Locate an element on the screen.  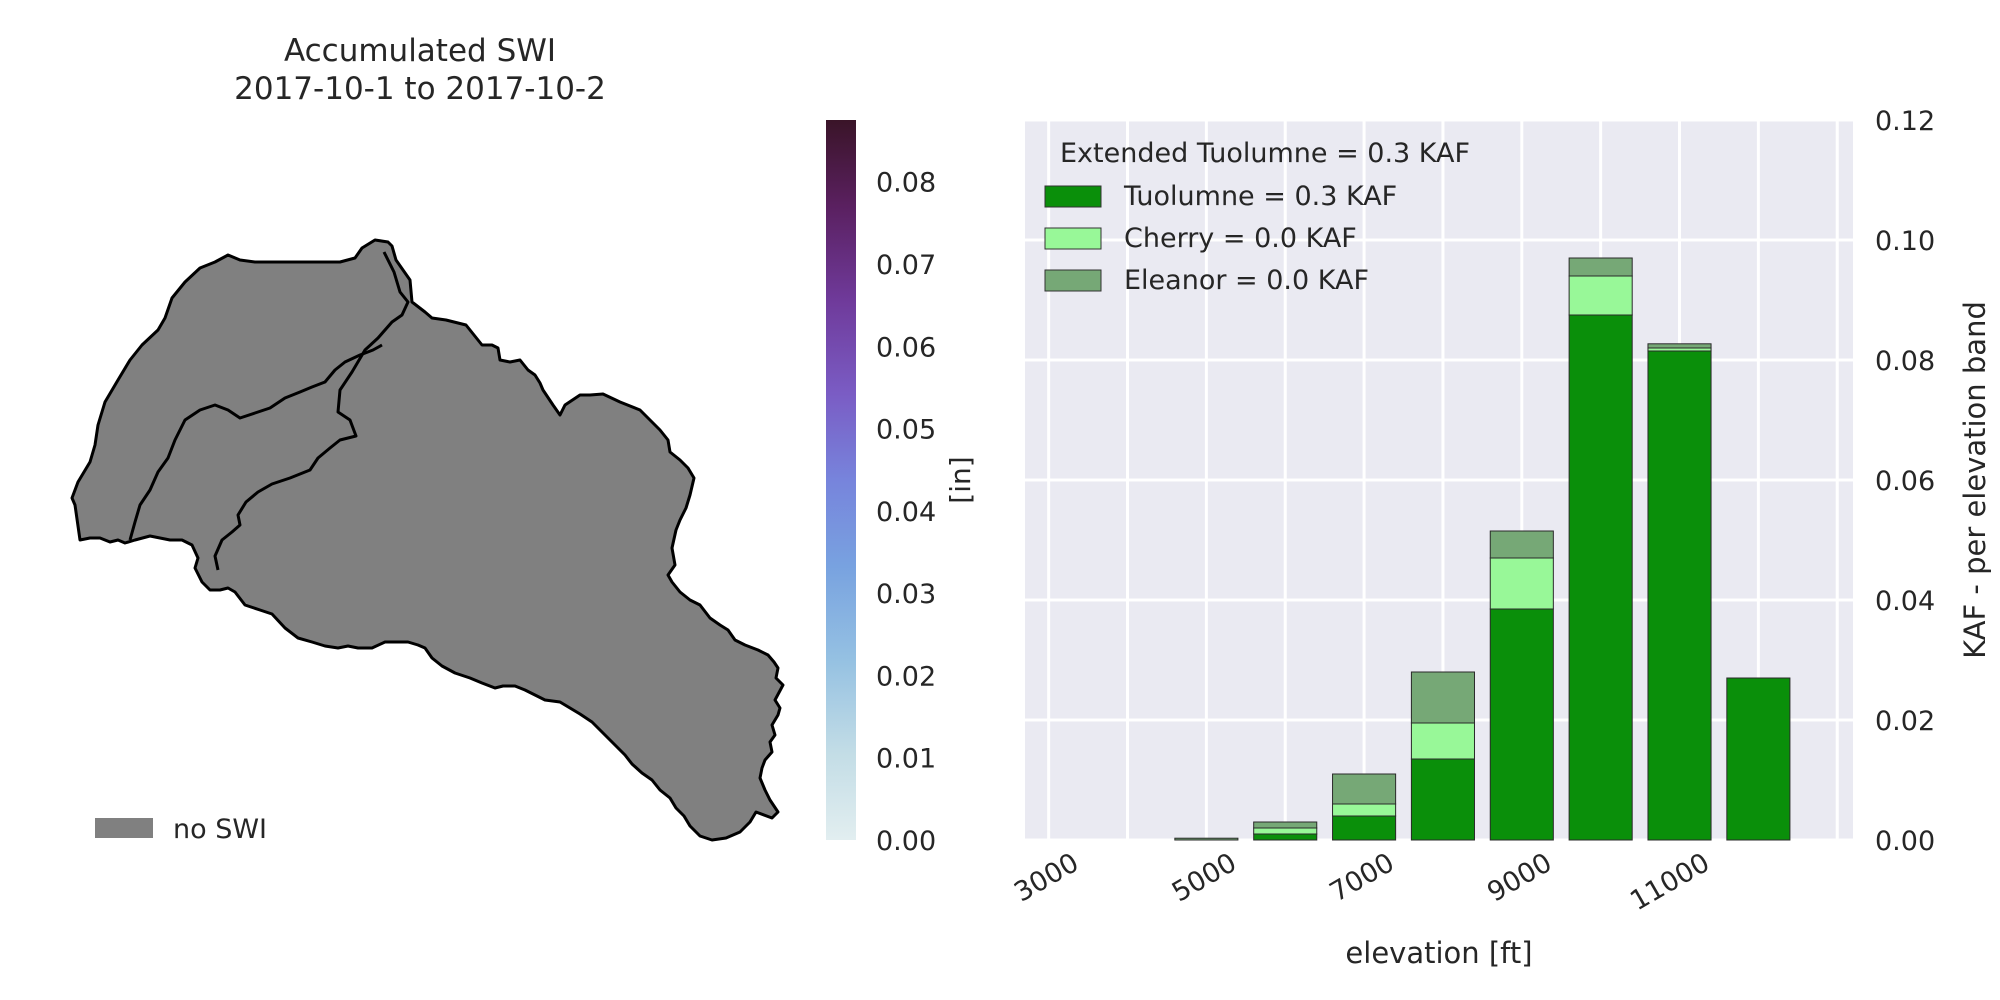
y-tick-label: 0.12 is located at coordinates (1905, 121).